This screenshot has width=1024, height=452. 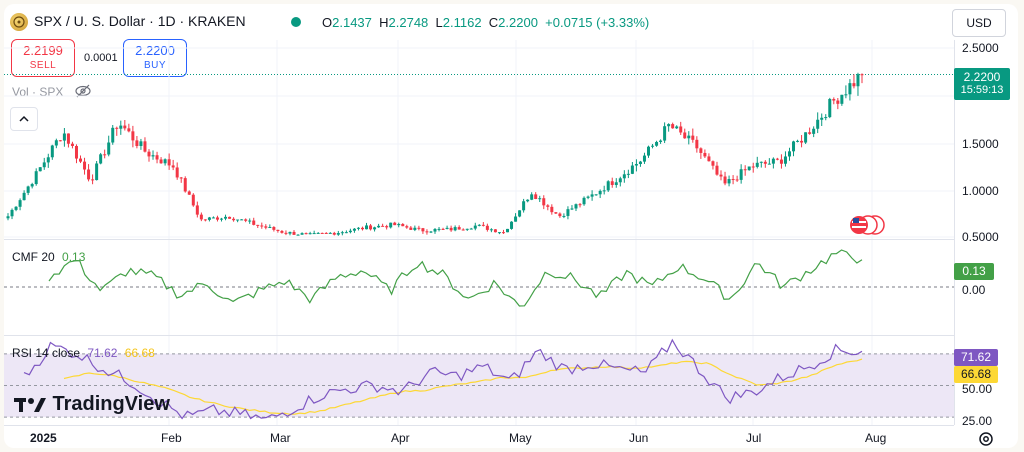 I want to click on collapse-legend-button, so click(x=24, y=119).